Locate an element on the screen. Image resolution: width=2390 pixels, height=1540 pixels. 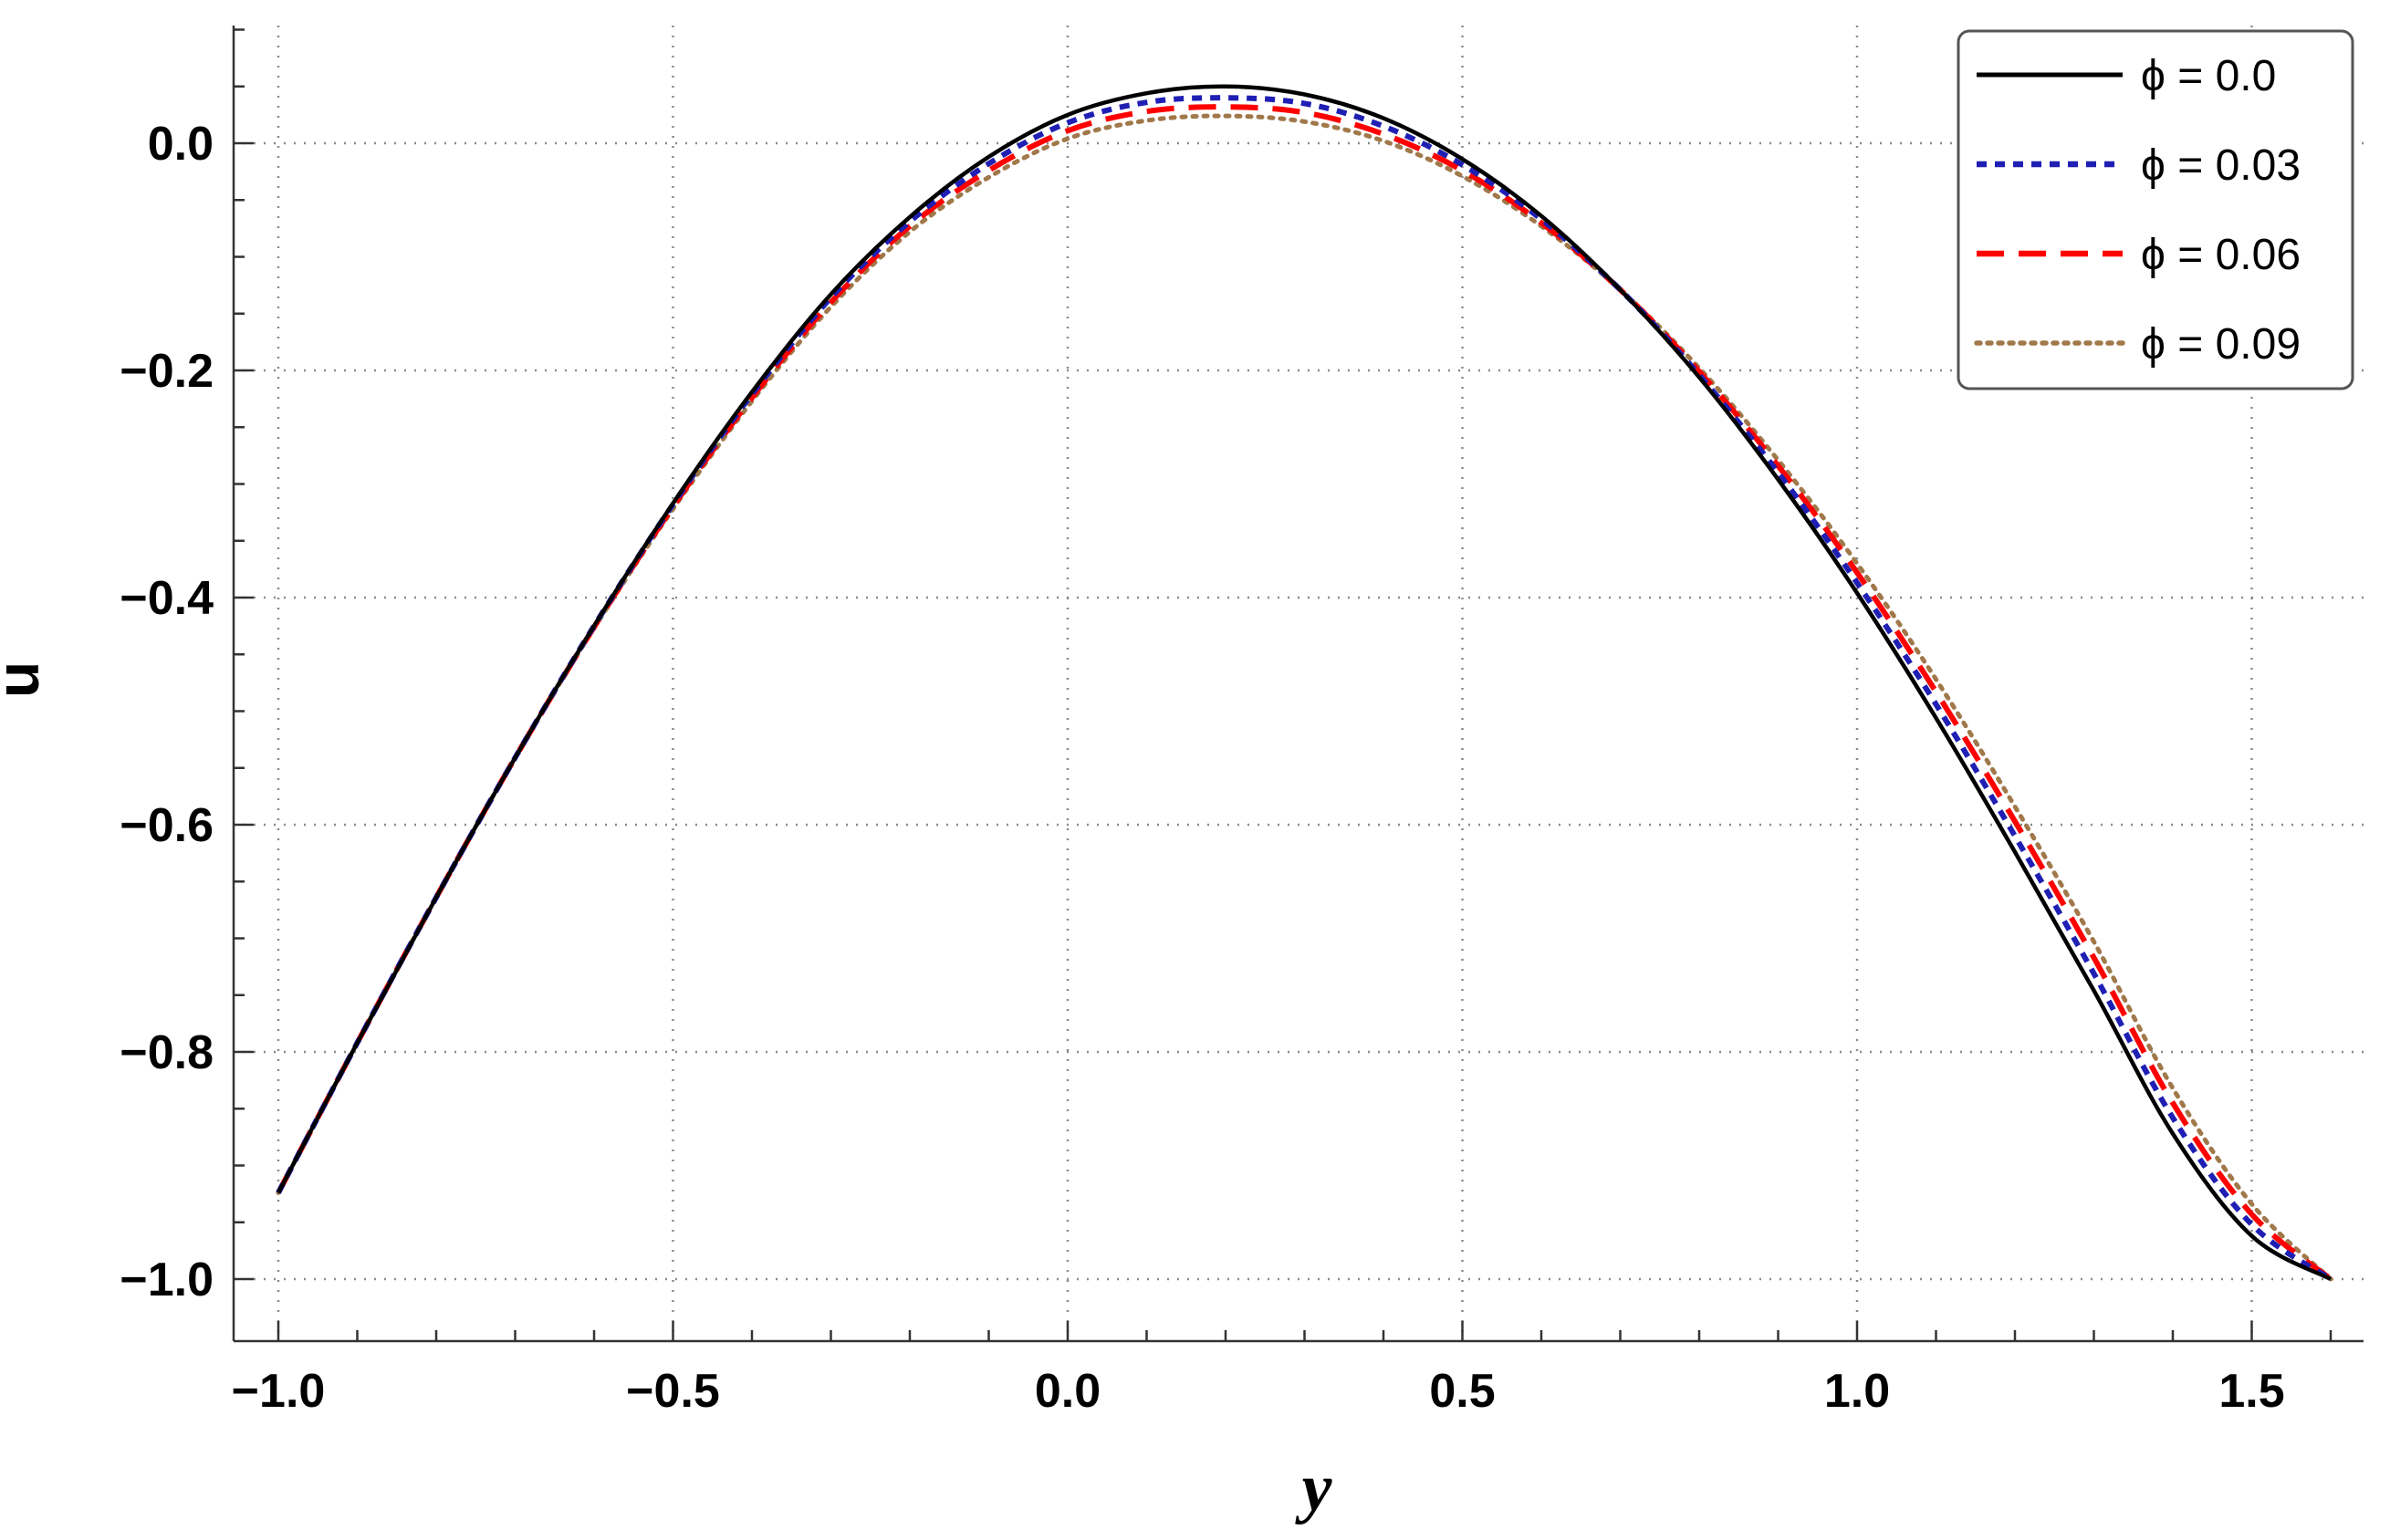
x-tick-label: 0.5 is located at coordinates (1462, 1391).